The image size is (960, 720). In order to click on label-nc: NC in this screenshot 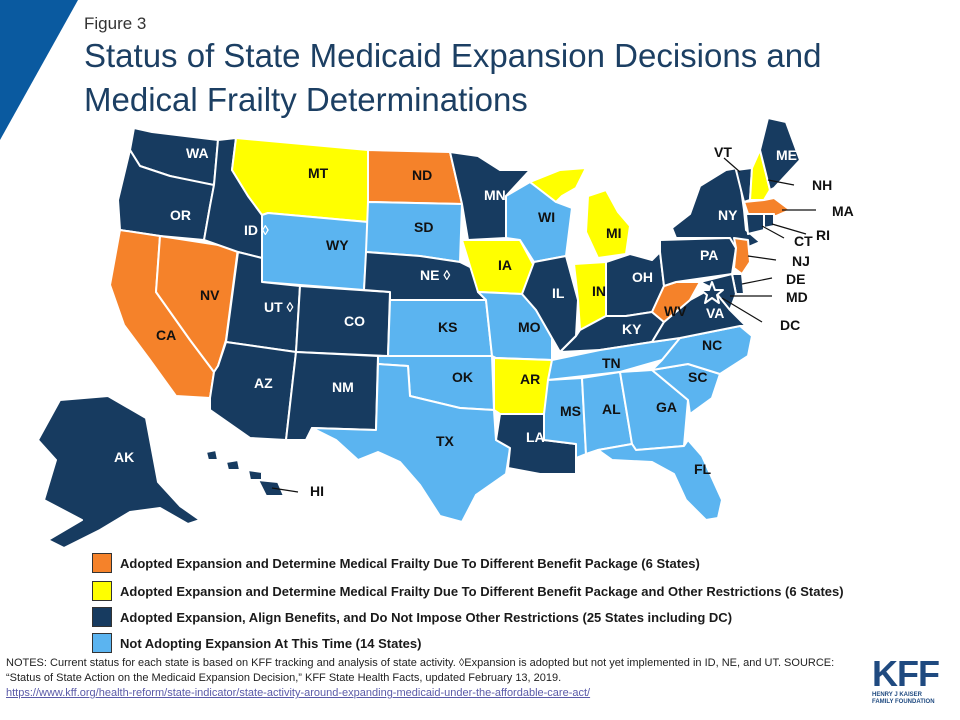, I will do `click(712, 345)`.